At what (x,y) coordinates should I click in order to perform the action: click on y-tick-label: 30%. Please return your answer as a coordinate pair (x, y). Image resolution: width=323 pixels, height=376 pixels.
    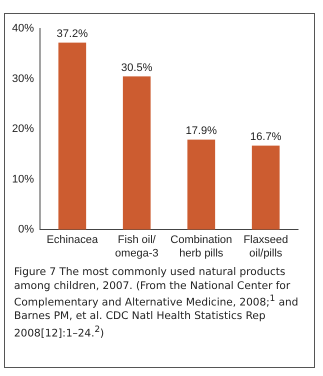
    Looking at the image, I should click on (23, 78).